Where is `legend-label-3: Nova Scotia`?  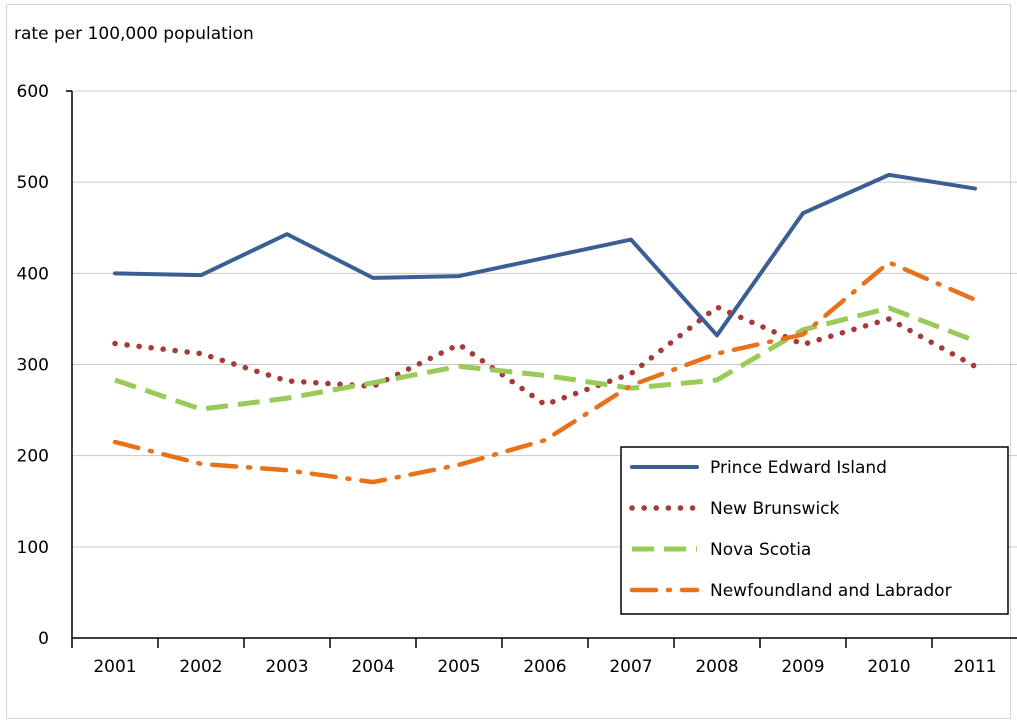
legend-label-3: Nova Scotia is located at coordinates (760, 550).